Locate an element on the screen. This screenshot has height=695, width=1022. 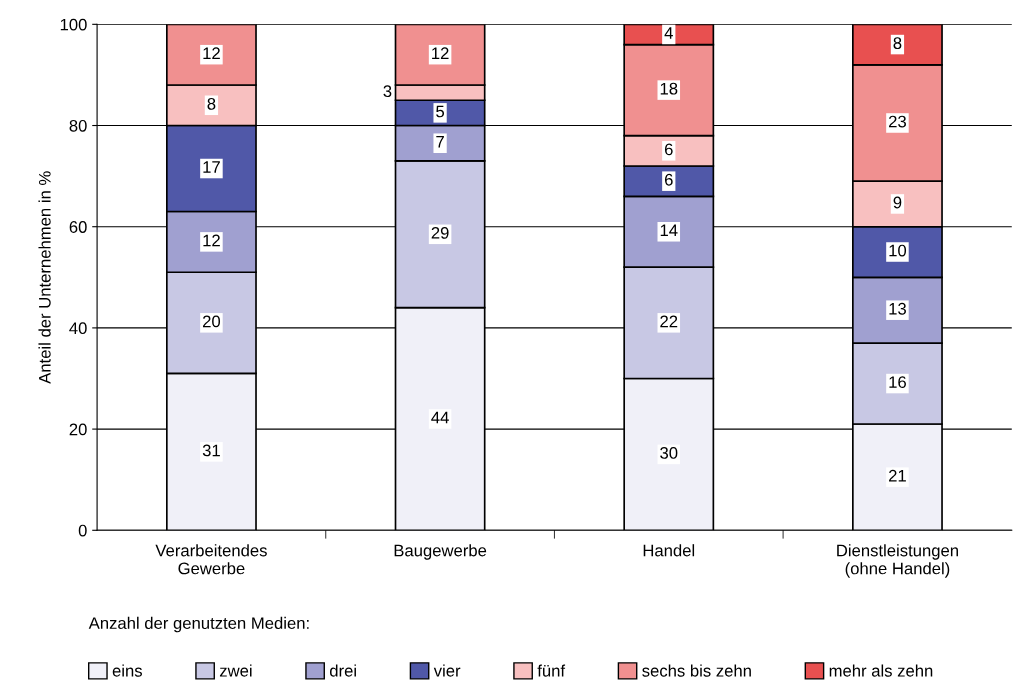
data-label: 44 is located at coordinates (440, 417).